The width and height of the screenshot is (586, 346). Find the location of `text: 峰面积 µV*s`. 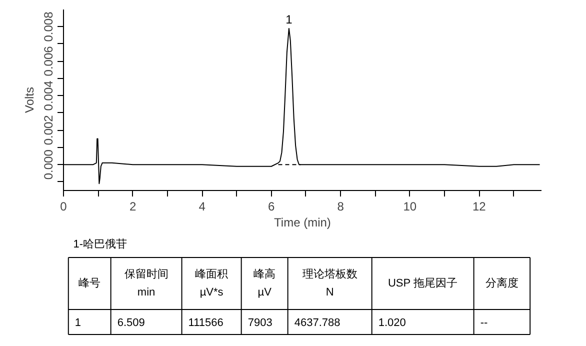

text: 峰面积 µV*s is located at coordinates (211, 283).